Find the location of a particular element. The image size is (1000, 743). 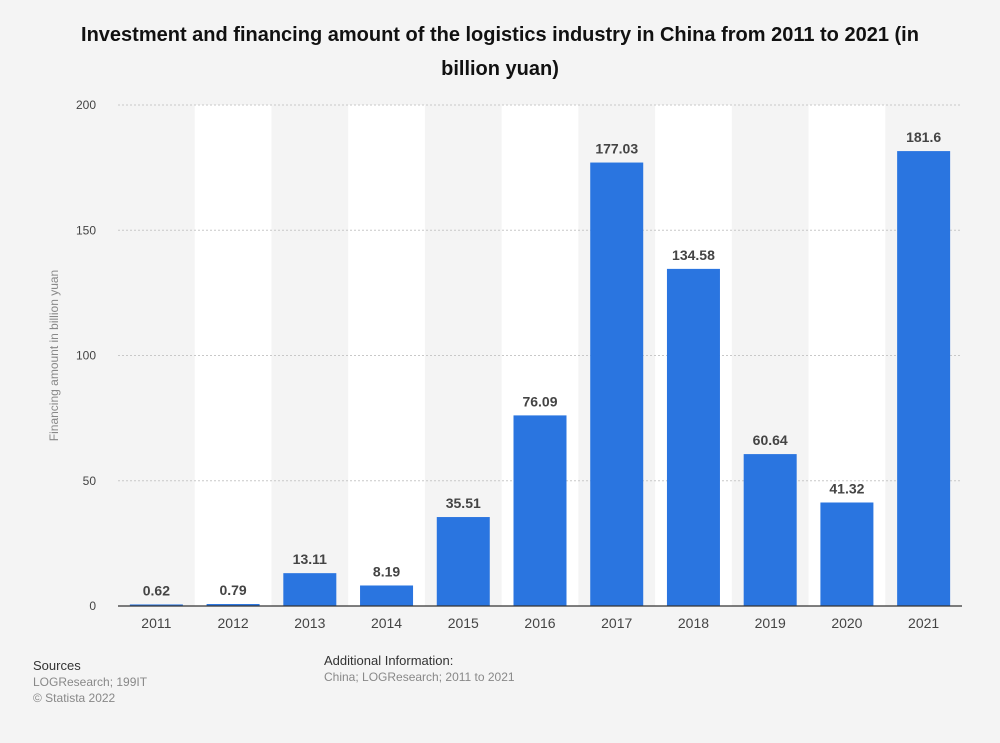

sources-line: LOGResearch; 199IT is located at coordinates (90, 682).